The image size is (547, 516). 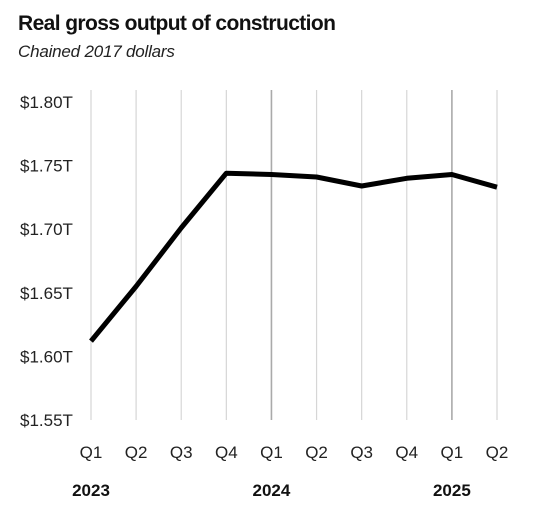 I want to click on x-axis: Q1 Q2 Q3 Q4 Q1 Q2 Q3 Q4 Q1 Q2, so click(x=294, y=452).